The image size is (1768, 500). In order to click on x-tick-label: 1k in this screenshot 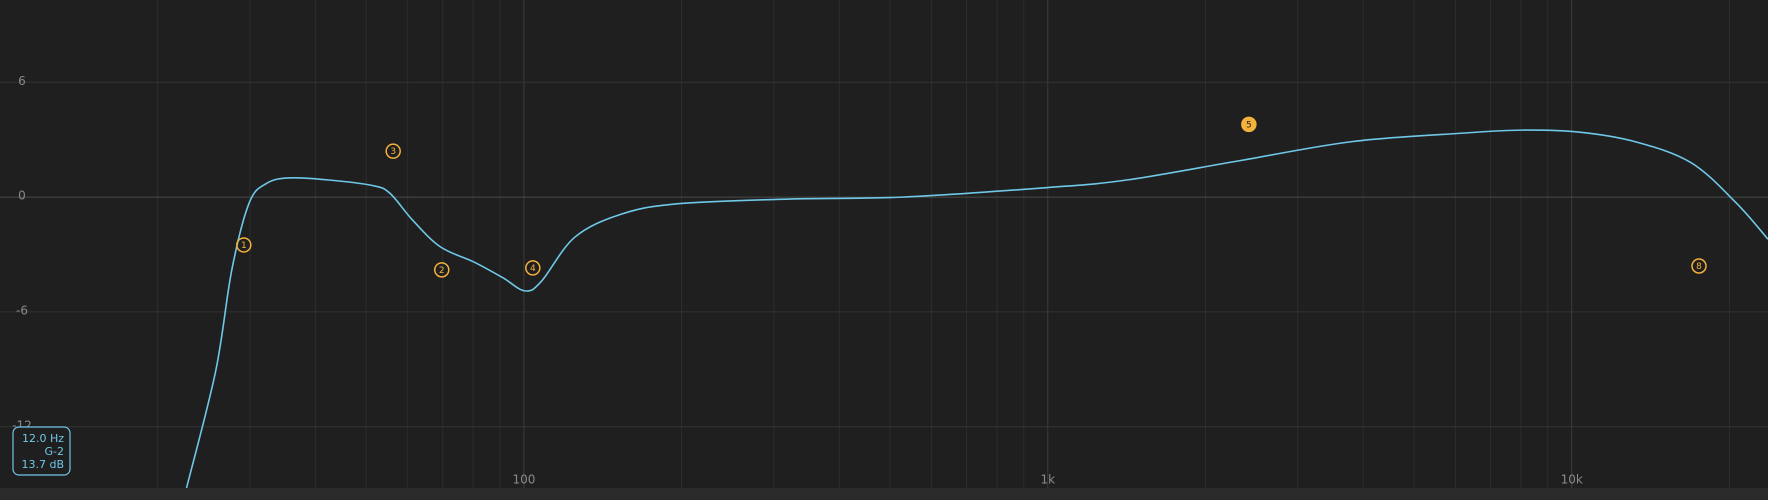, I will do `click(1047, 480)`.